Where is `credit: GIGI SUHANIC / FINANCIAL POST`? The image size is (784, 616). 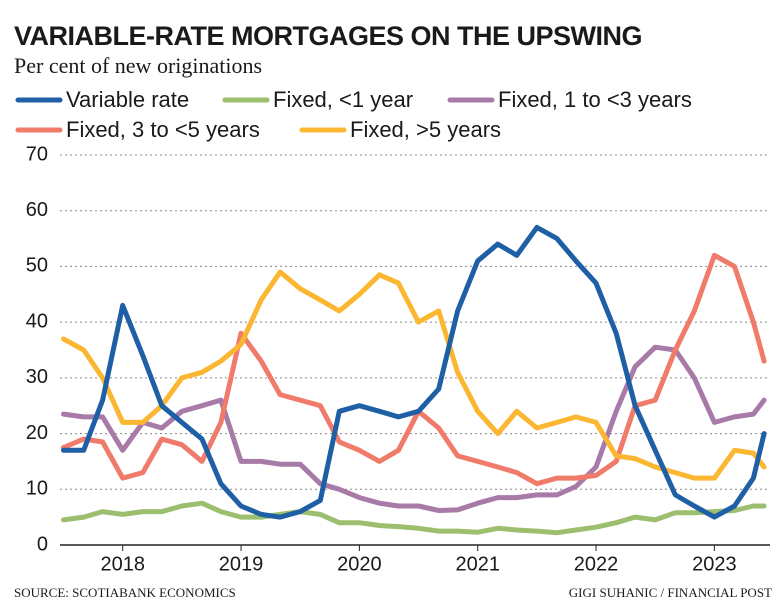
credit: GIGI SUHANIC / FINANCIAL POST is located at coordinates (670, 592).